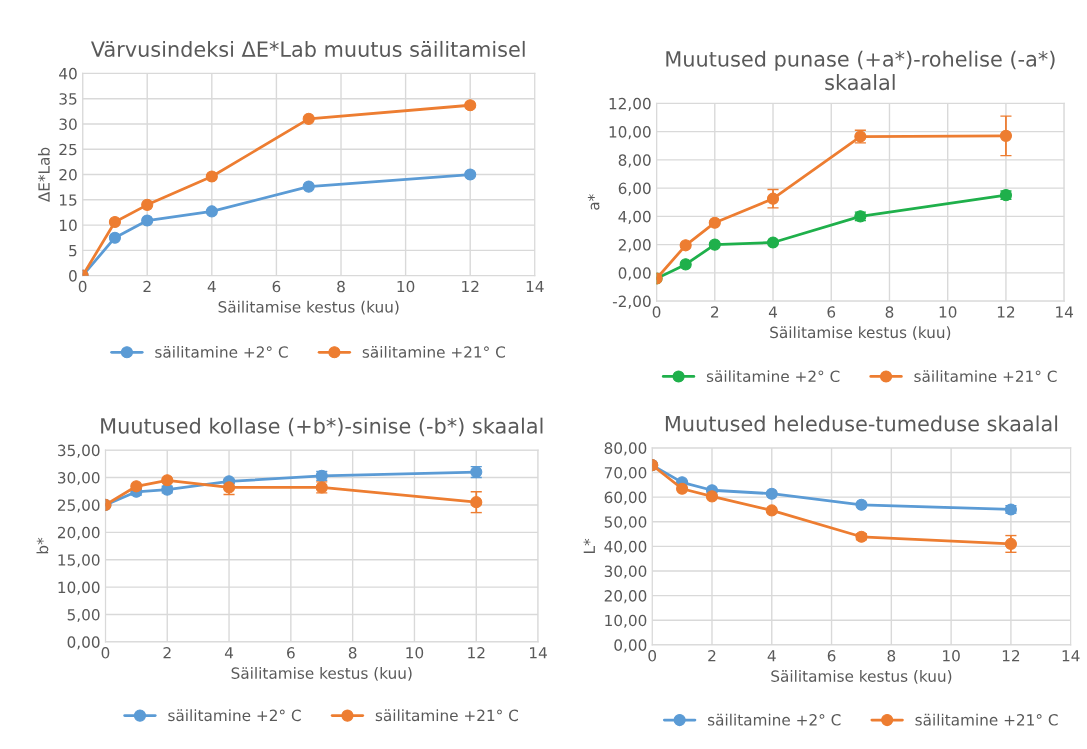 The height and width of the screenshot is (749, 1087). I want to click on y-axis-title: ΔE*Lab, so click(43, 175).